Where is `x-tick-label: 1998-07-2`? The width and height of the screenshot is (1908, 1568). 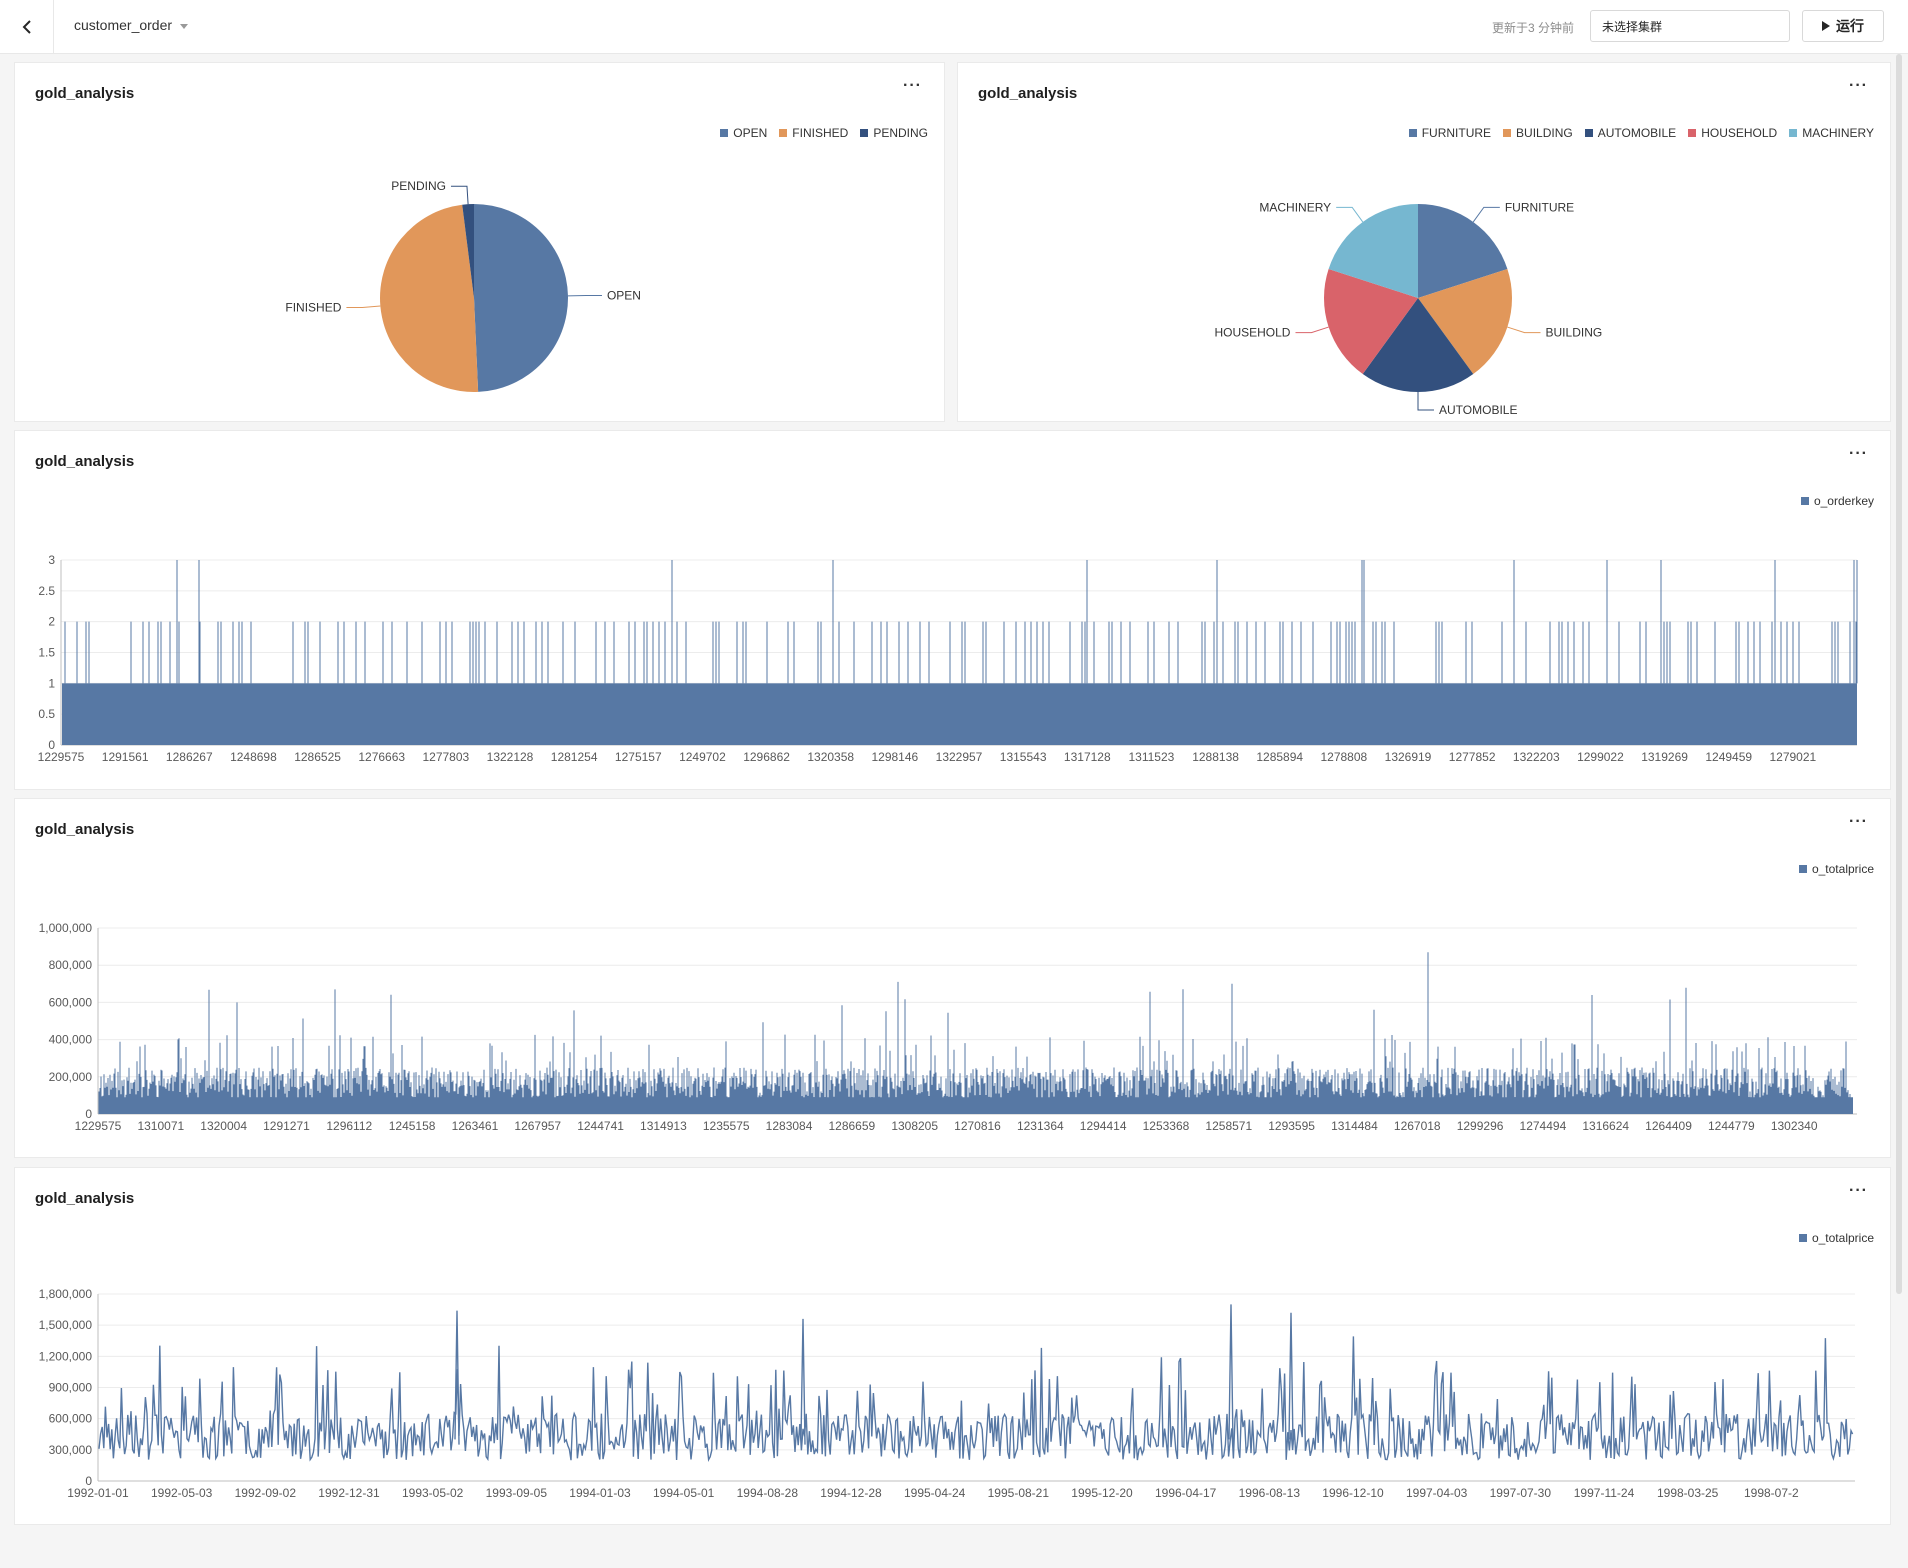
x-tick-label: 1998-07-2 is located at coordinates (1771, 1493).